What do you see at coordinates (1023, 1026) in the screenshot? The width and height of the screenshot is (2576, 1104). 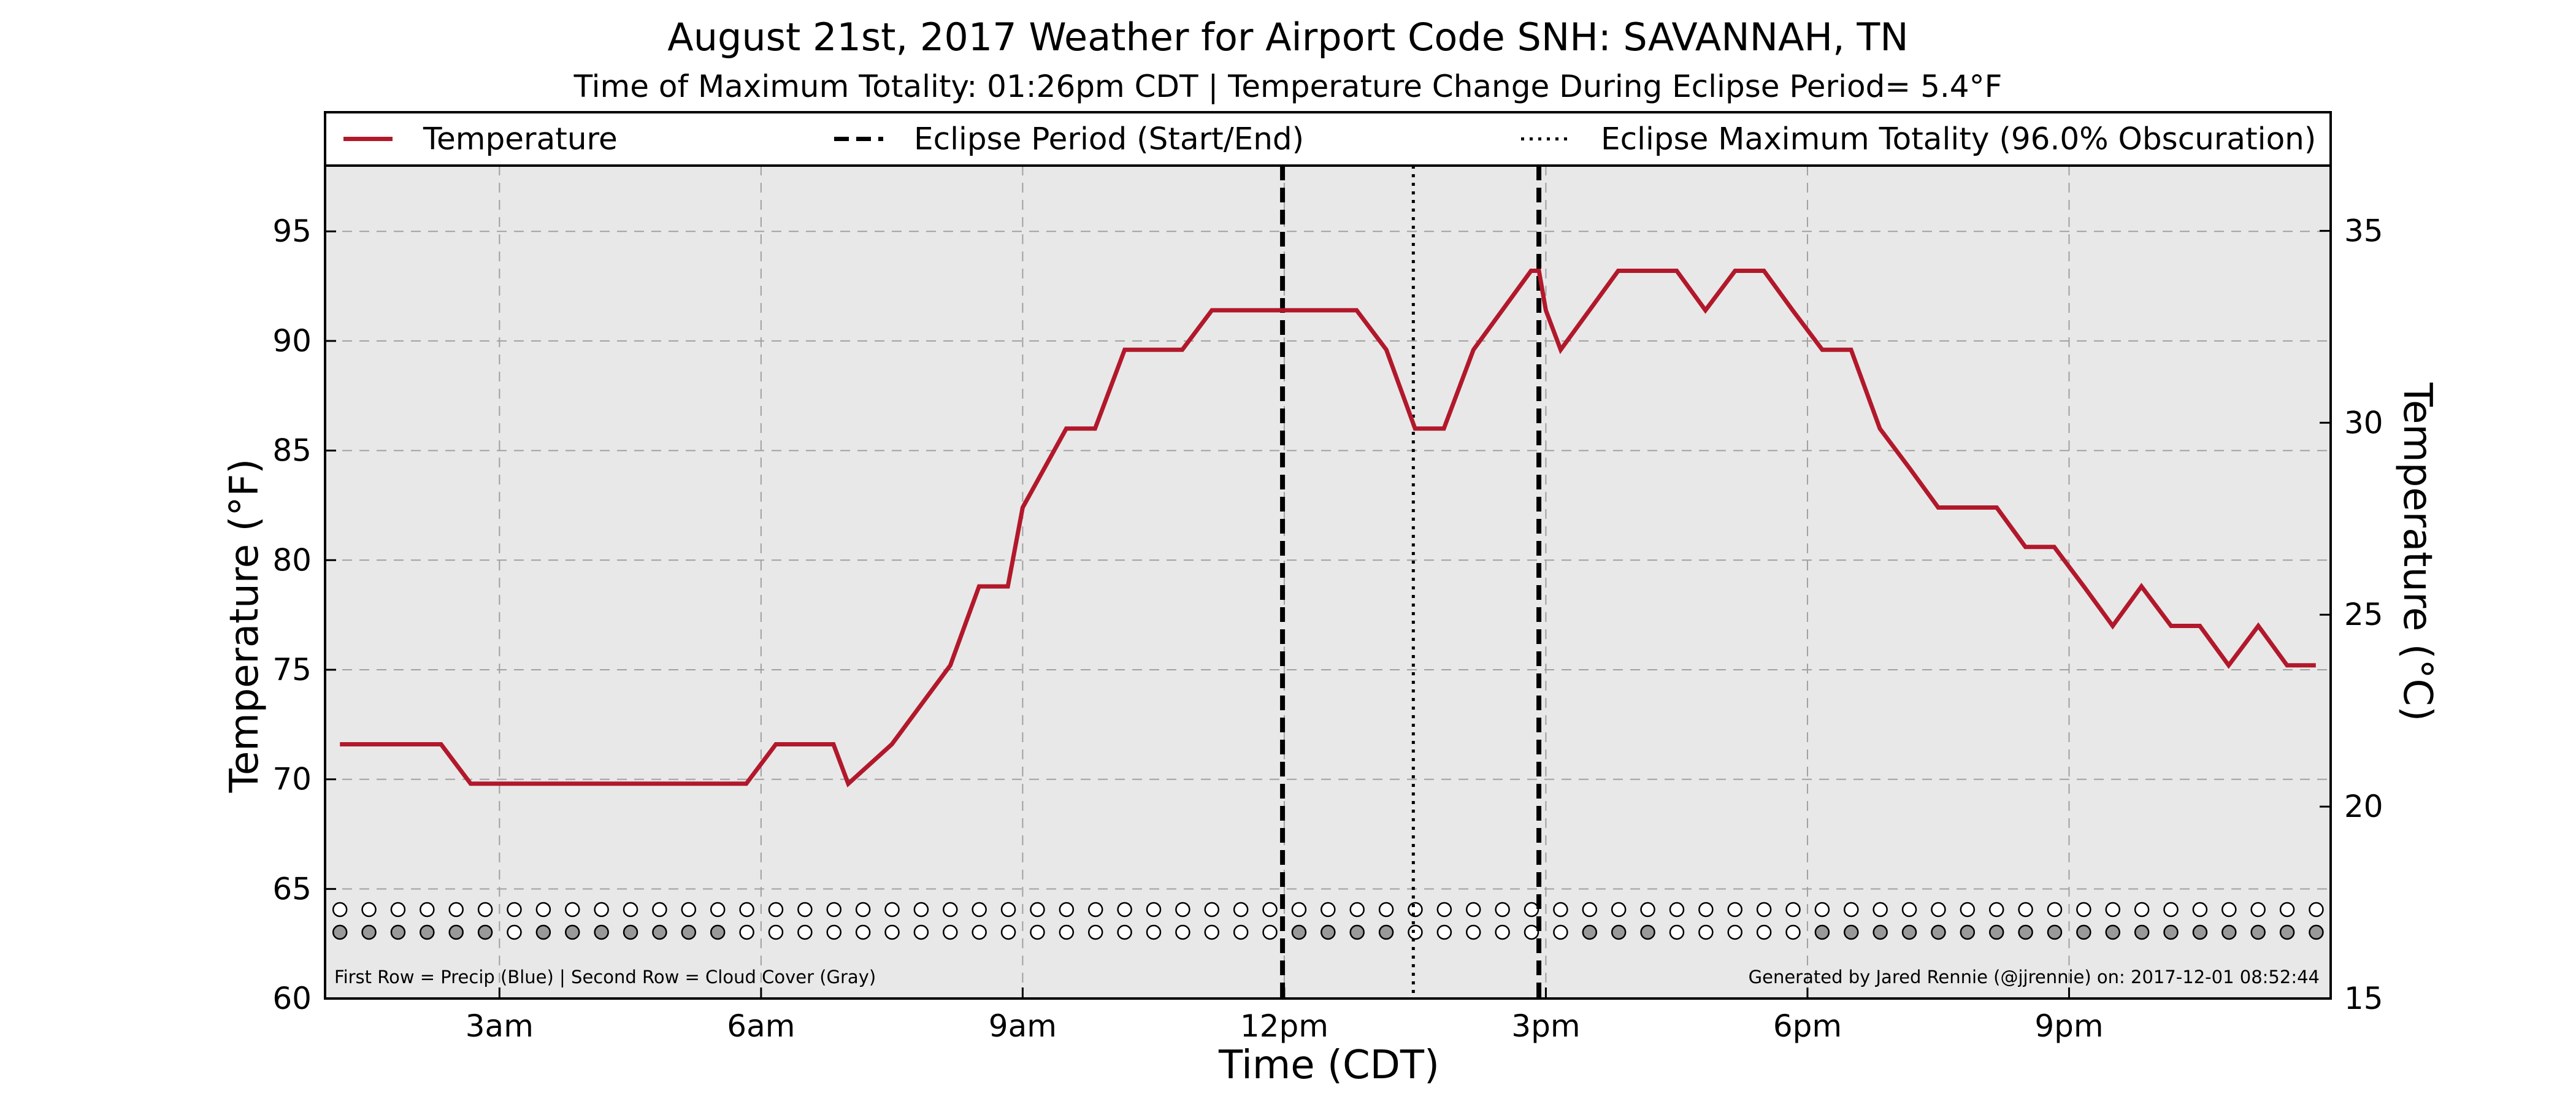 I see `x-tick-label: 9am` at bounding box center [1023, 1026].